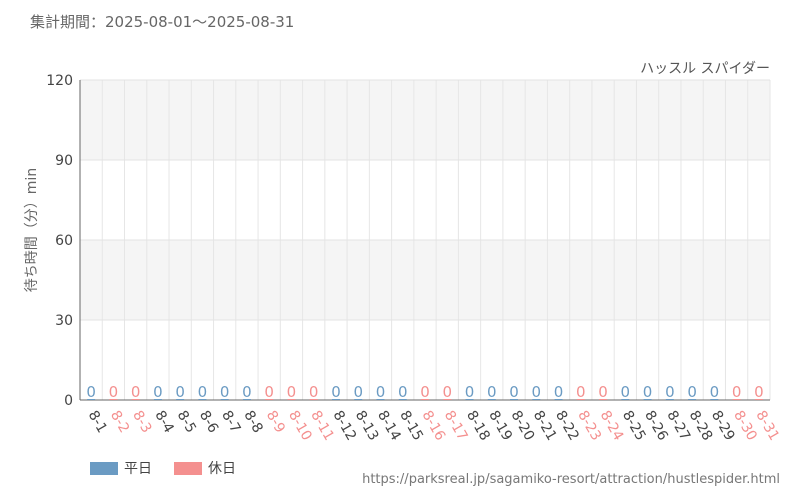 Image resolution: width=800 pixels, height=500 pixels. What do you see at coordinates (759, 392) in the screenshot?
I see `value-label-8-31: 0` at bounding box center [759, 392].